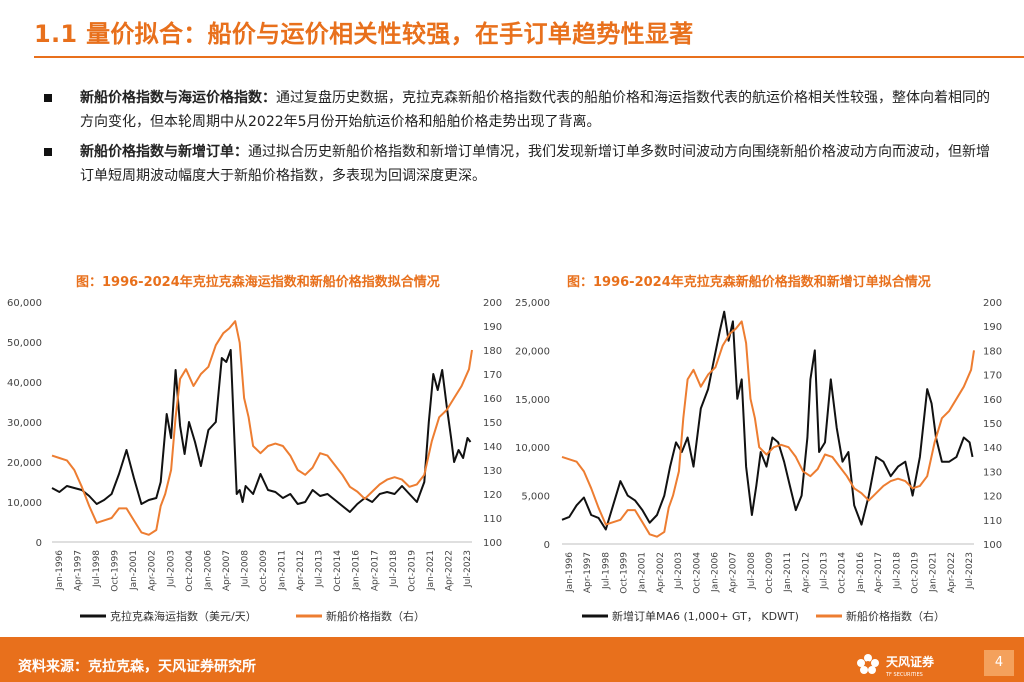  Describe the element at coordinates (164, 152) in the screenshot. I see `bullet-heading: 新船价格指数与新增订单：` at that location.